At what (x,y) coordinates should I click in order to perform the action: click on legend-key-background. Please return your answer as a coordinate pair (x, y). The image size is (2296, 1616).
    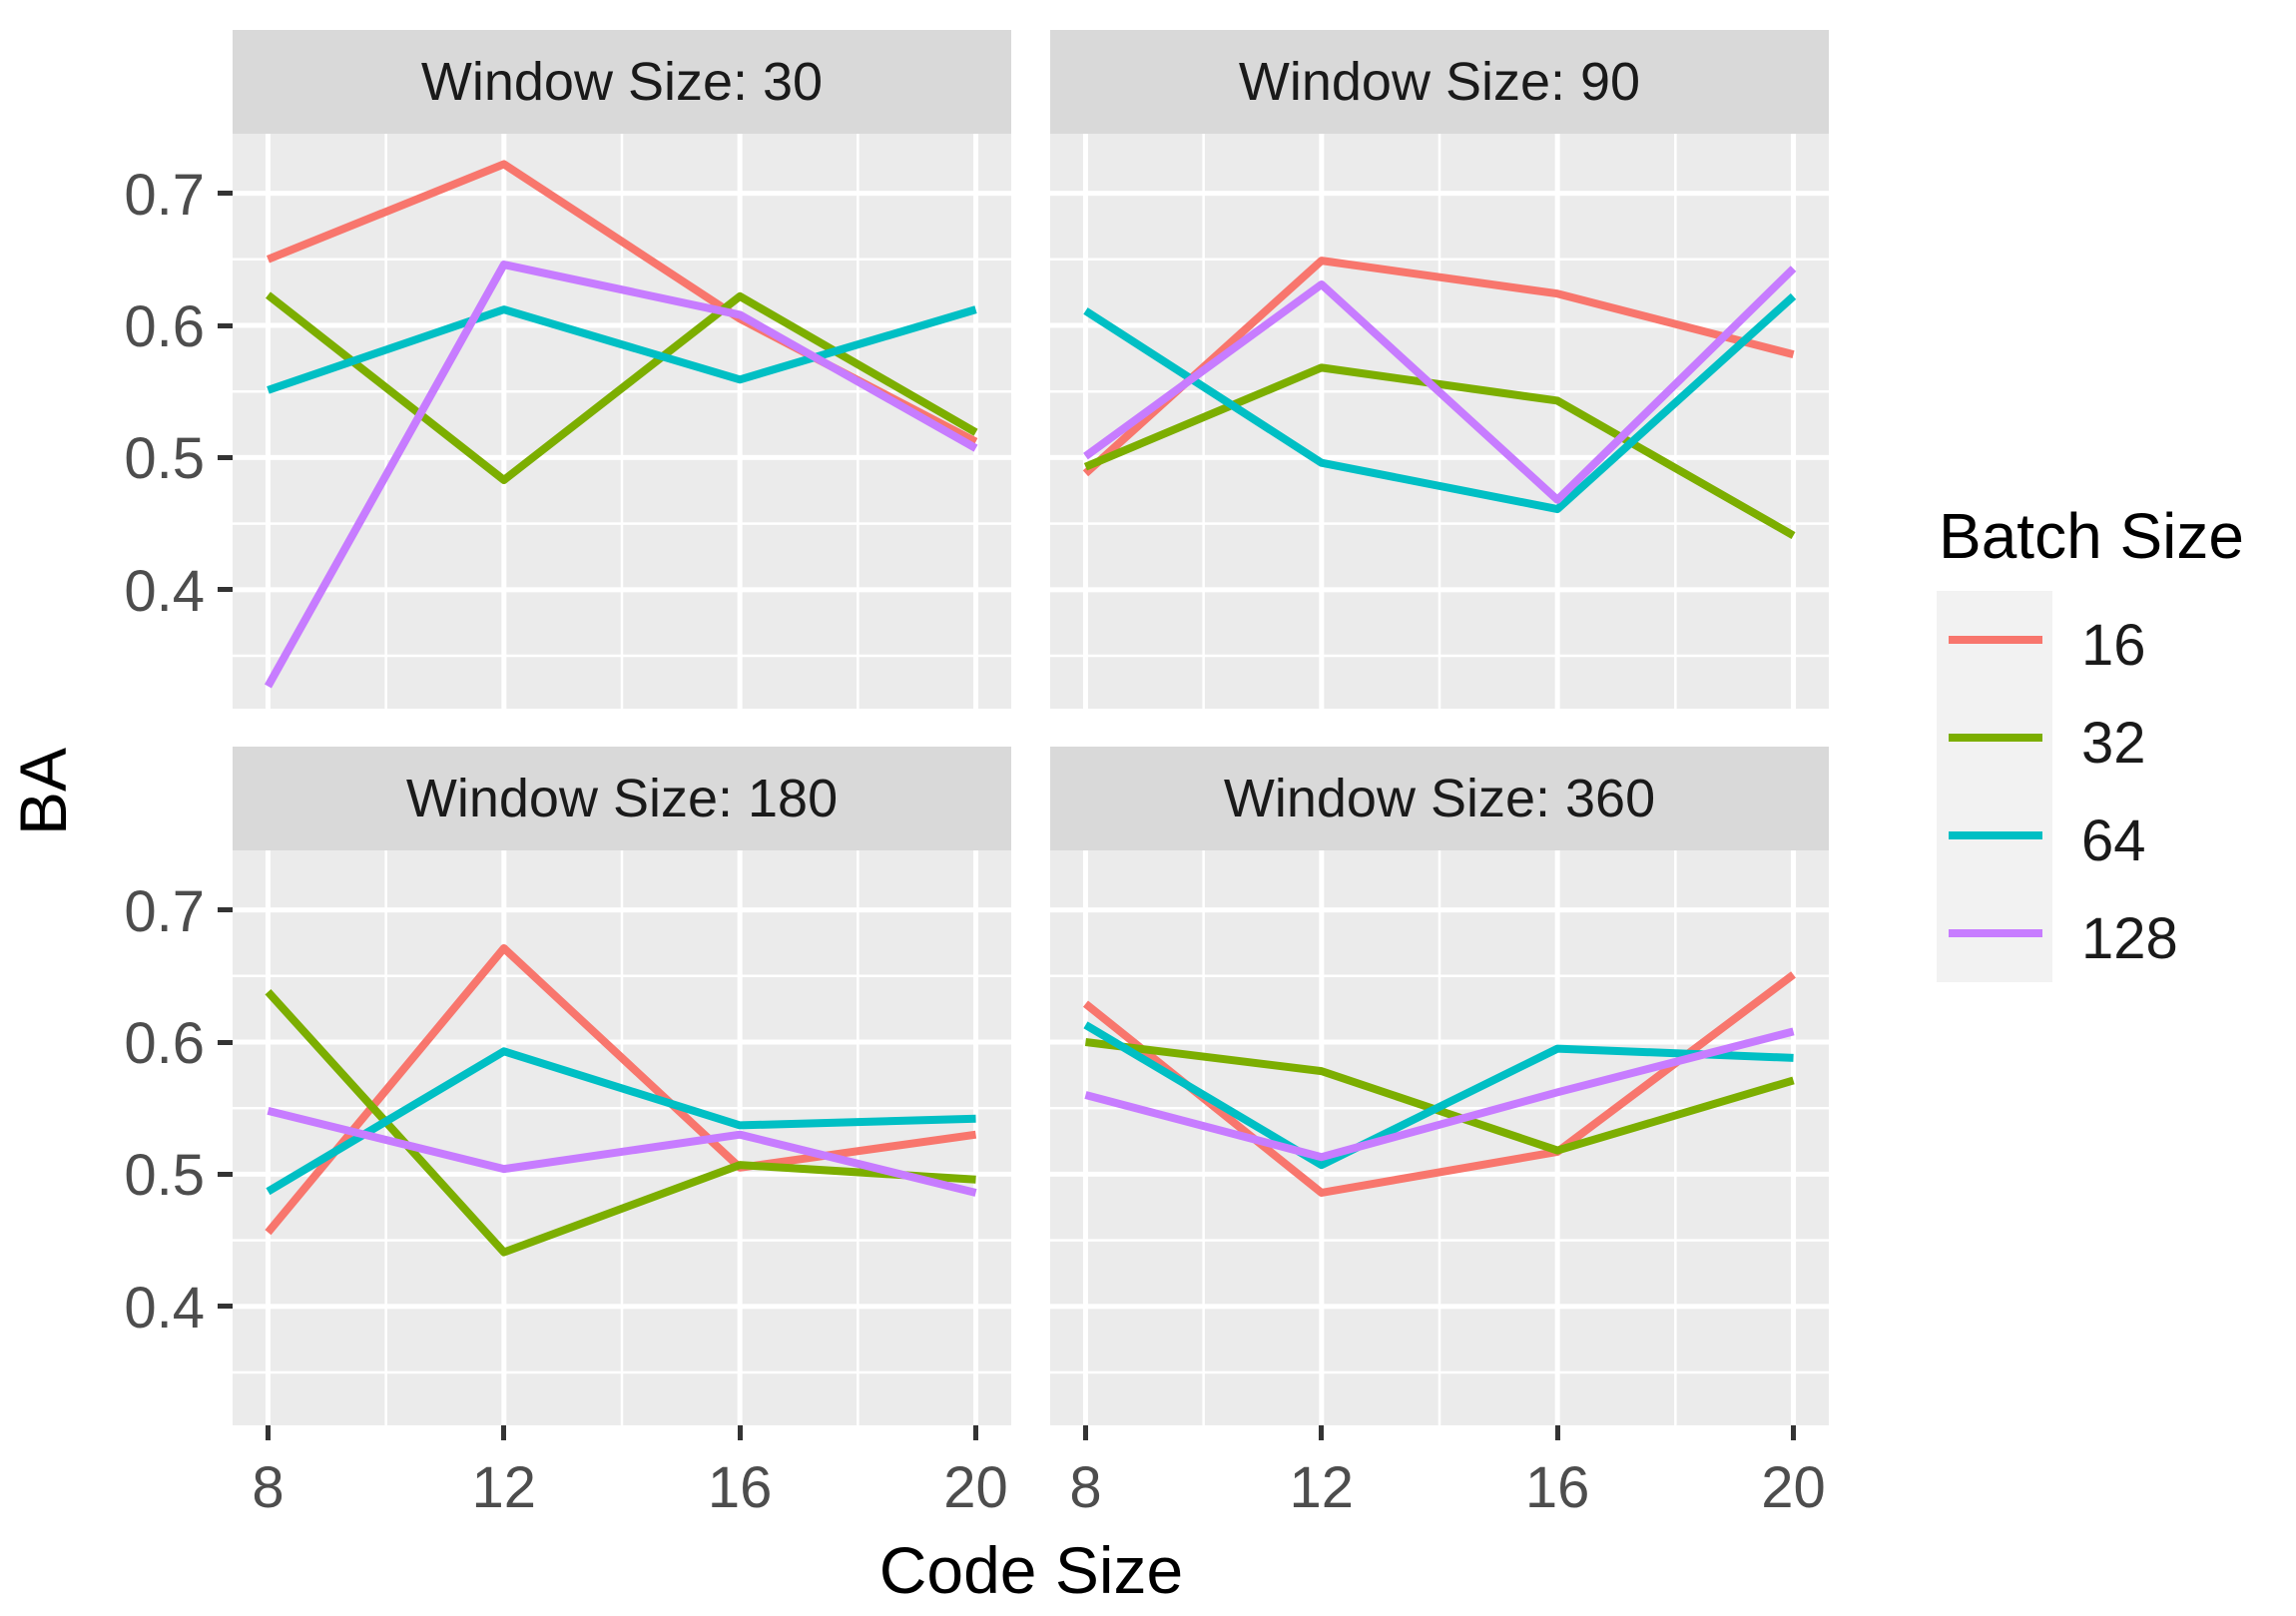
    Looking at the image, I should click on (1995, 786).